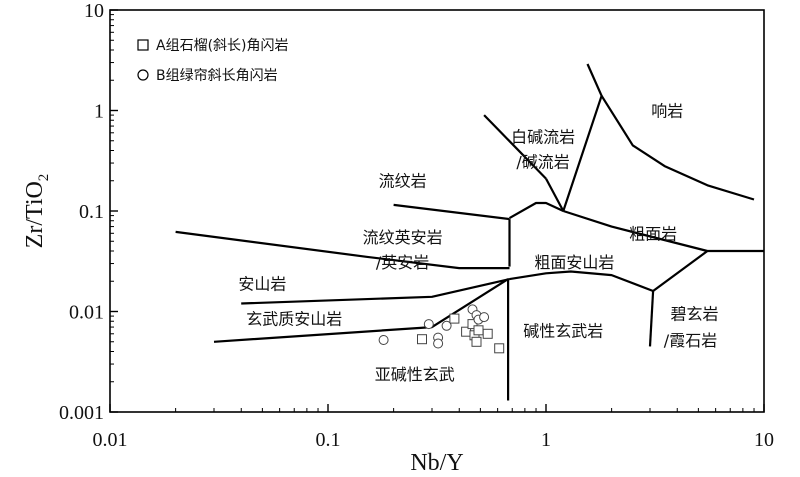  What do you see at coordinates (294, 319) in the screenshot?
I see `field-label: 玄武质安山岩` at bounding box center [294, 319].